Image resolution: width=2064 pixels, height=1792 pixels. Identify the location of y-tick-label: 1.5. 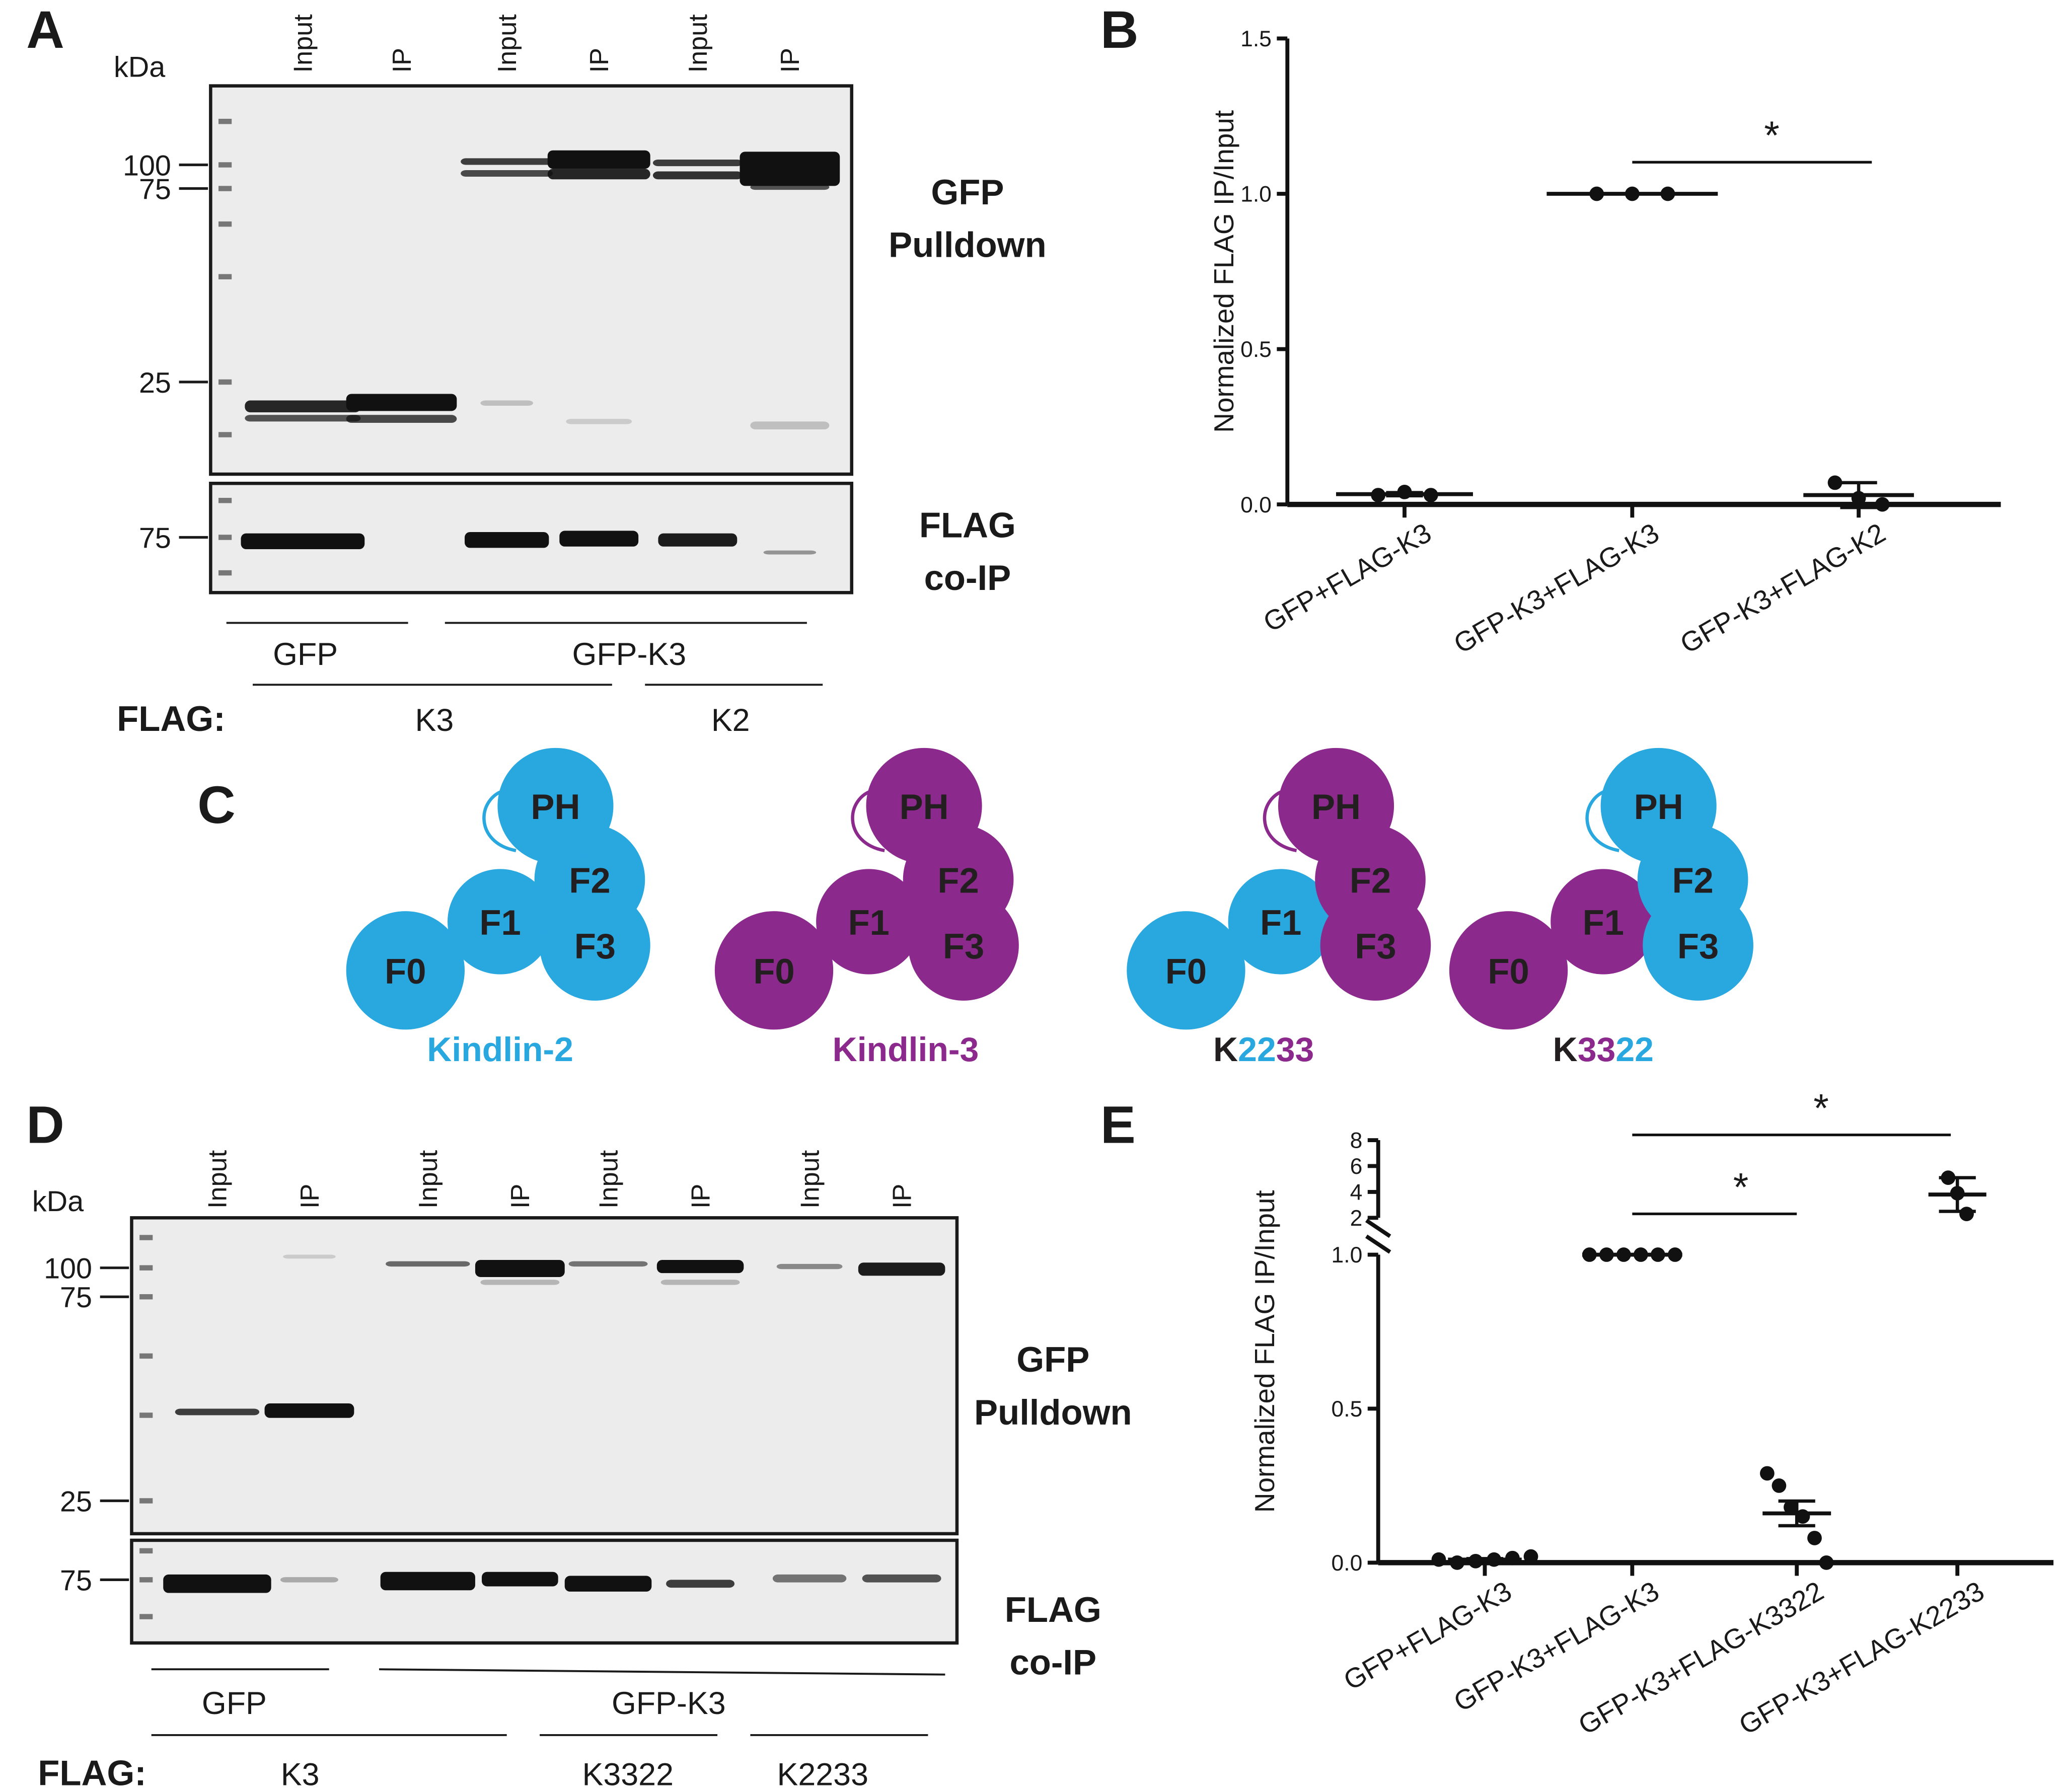
(1256, 39).